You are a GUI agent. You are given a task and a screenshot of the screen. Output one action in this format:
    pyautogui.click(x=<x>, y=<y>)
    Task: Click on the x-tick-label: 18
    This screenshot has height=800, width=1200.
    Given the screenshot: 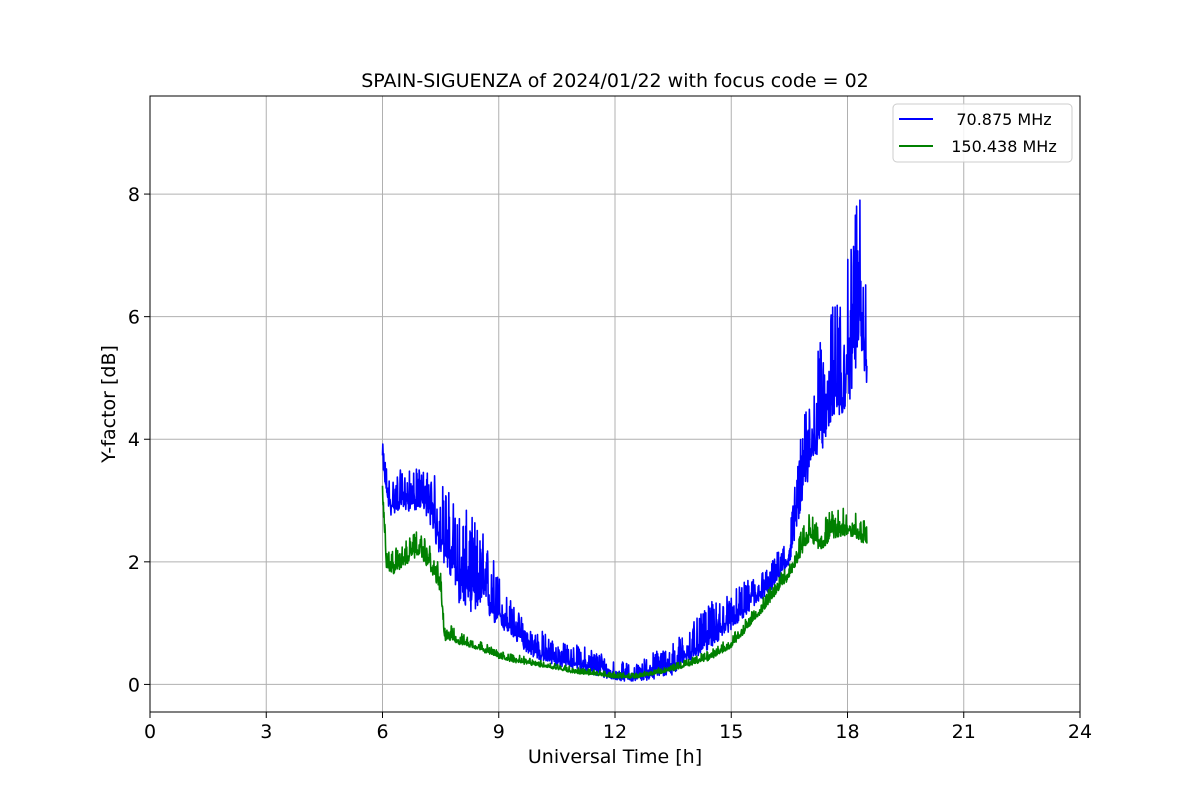 What is the action you would take?
    pyautogui.click(x=847, y=732)
    